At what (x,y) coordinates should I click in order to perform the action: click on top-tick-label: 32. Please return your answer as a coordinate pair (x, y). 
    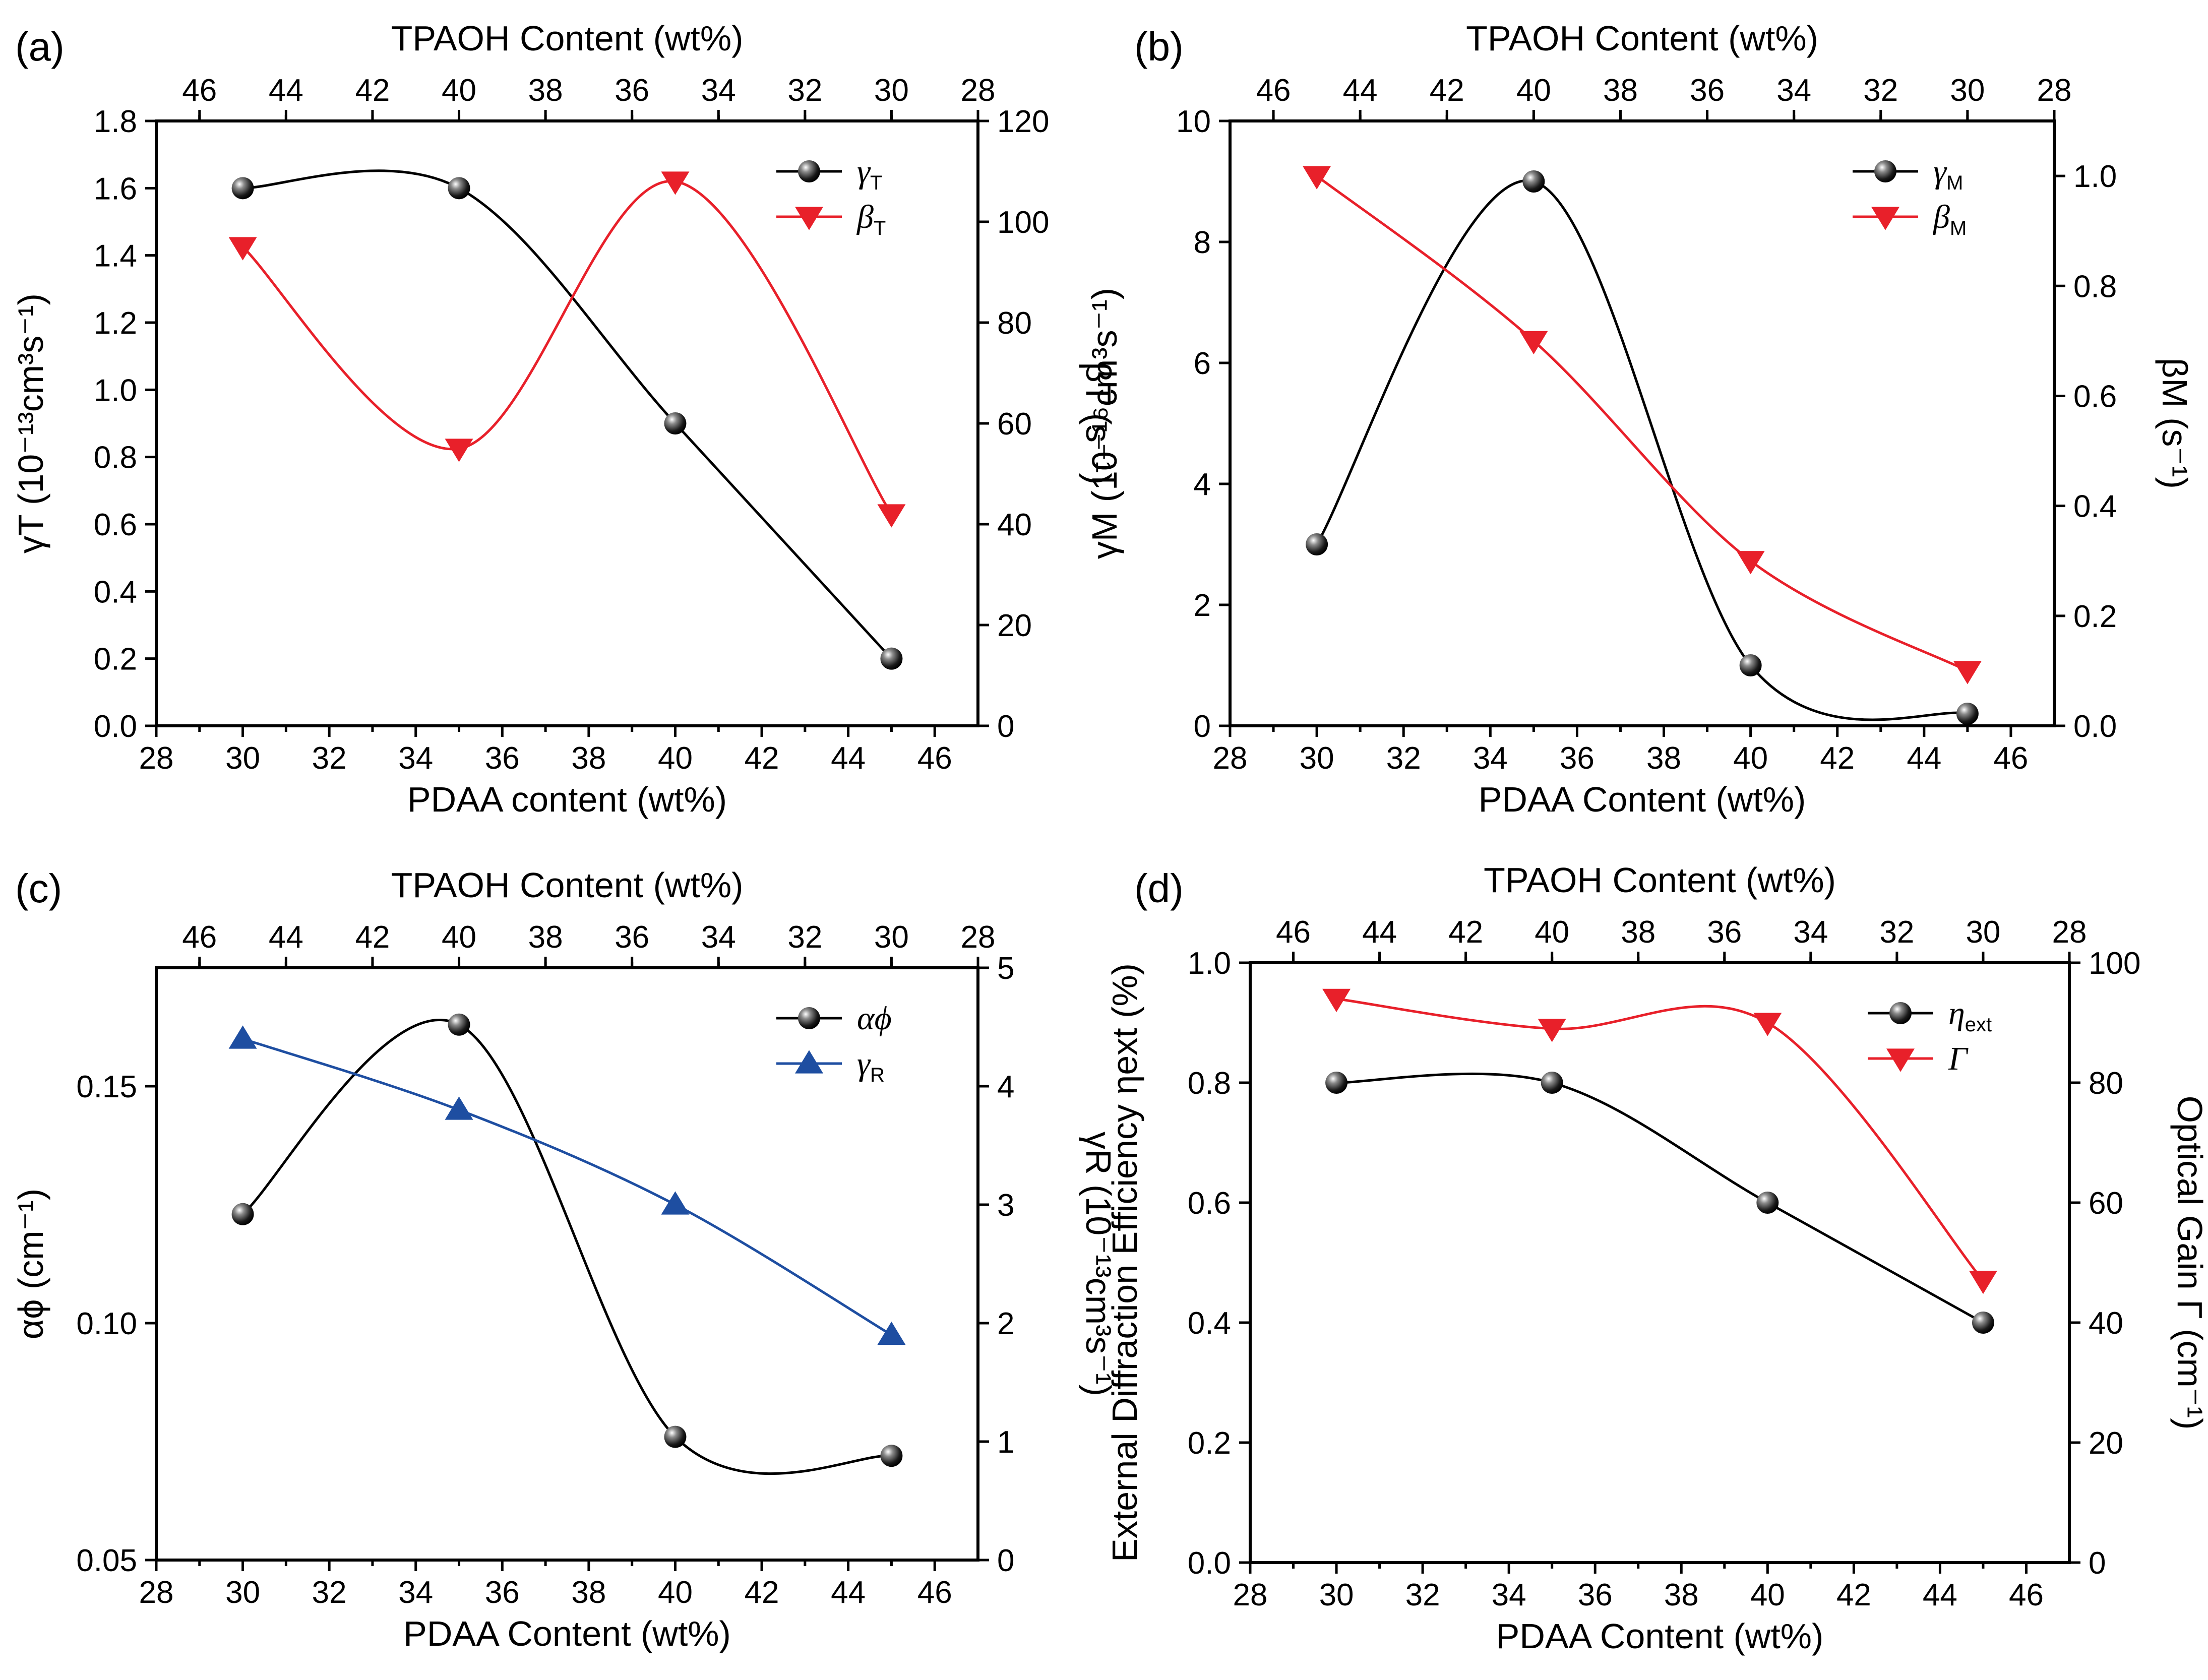
    Looking at the image, I should click on (1881, 90).